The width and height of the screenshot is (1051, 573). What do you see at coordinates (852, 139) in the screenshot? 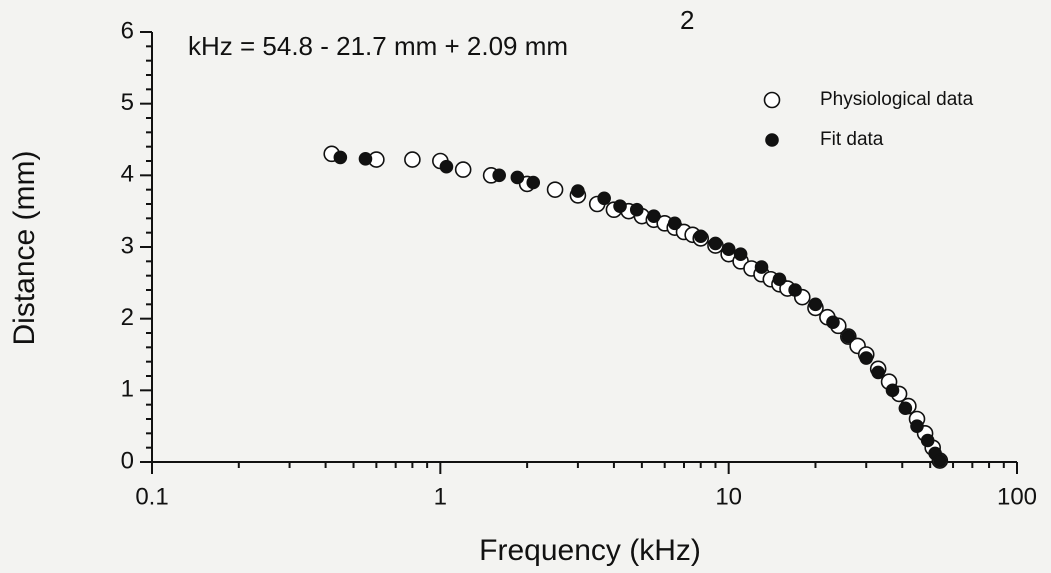
I see `legend-label: Fit data` at bounding box center [852, 139].